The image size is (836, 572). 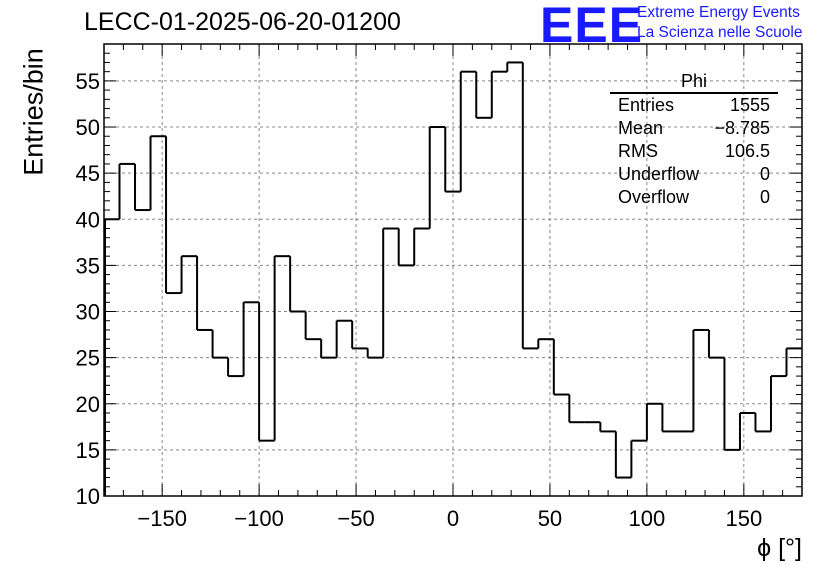 What do you see at coordinates (747, 151) in the screenshot?
I see `stats-value: 106.5` at bounding box center [747, 151].